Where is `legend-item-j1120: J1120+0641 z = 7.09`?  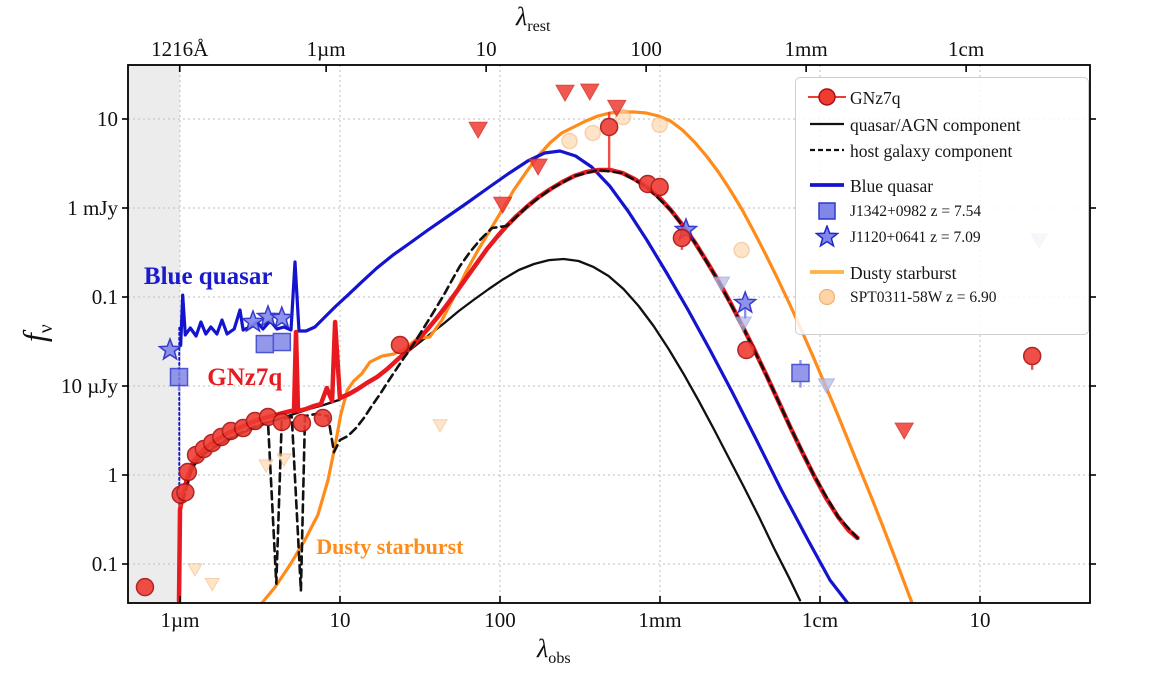 legend-item-j1120: J1120+0641 z = 7.09 is located at coordinates (943, 238).